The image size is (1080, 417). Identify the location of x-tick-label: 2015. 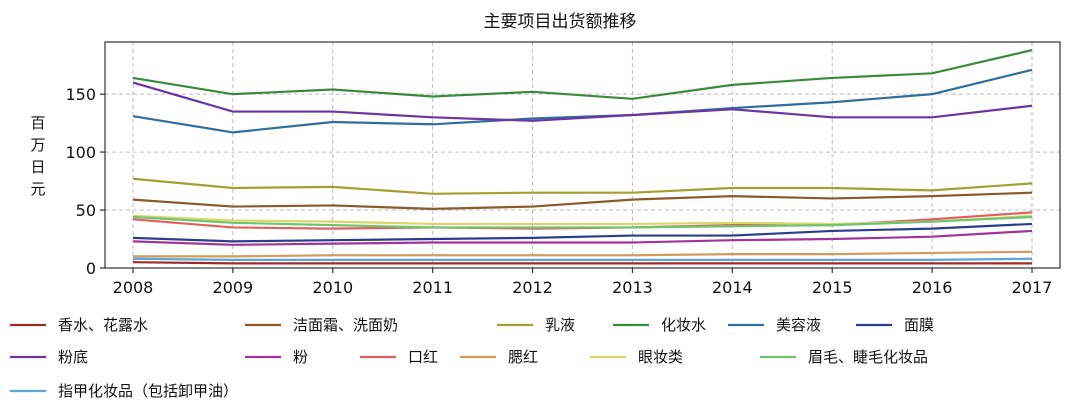
(832, 287).